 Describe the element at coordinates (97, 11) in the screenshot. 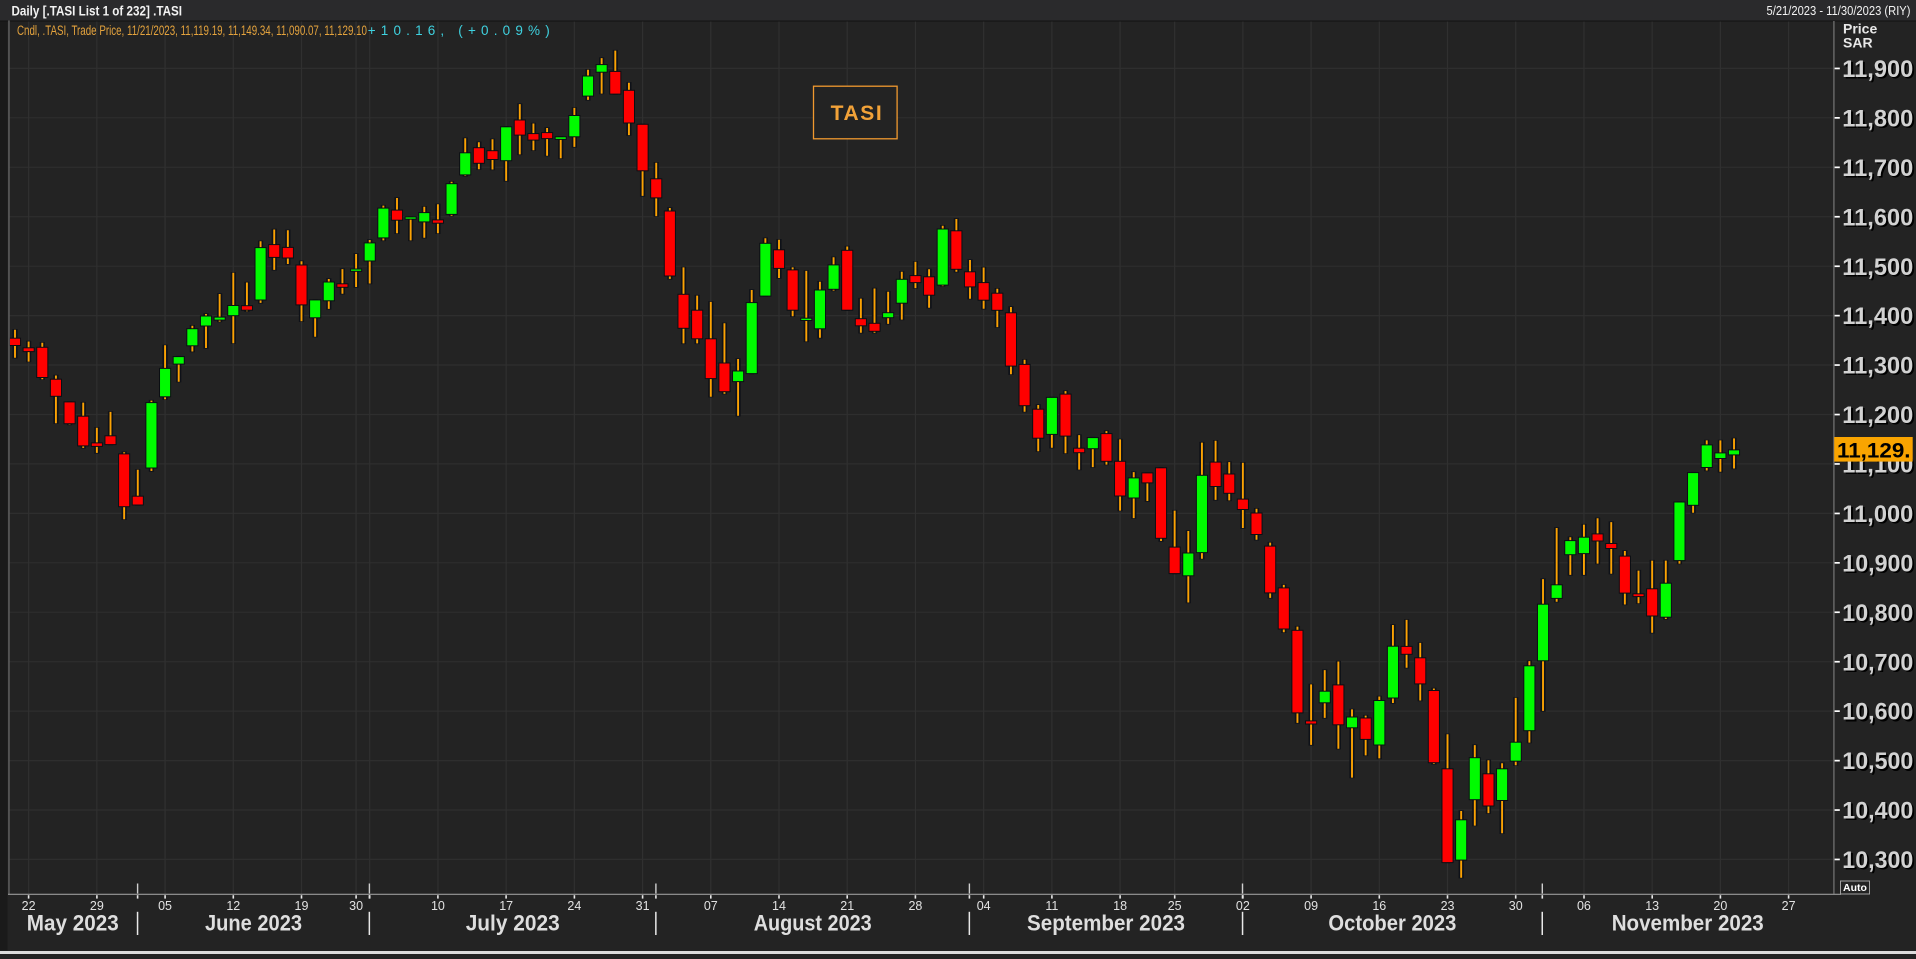

I see `svg-text:Daily [.TASI List 1 of 232] .T: Daily [.TASI List 1 of 232] .TASI` at that location.